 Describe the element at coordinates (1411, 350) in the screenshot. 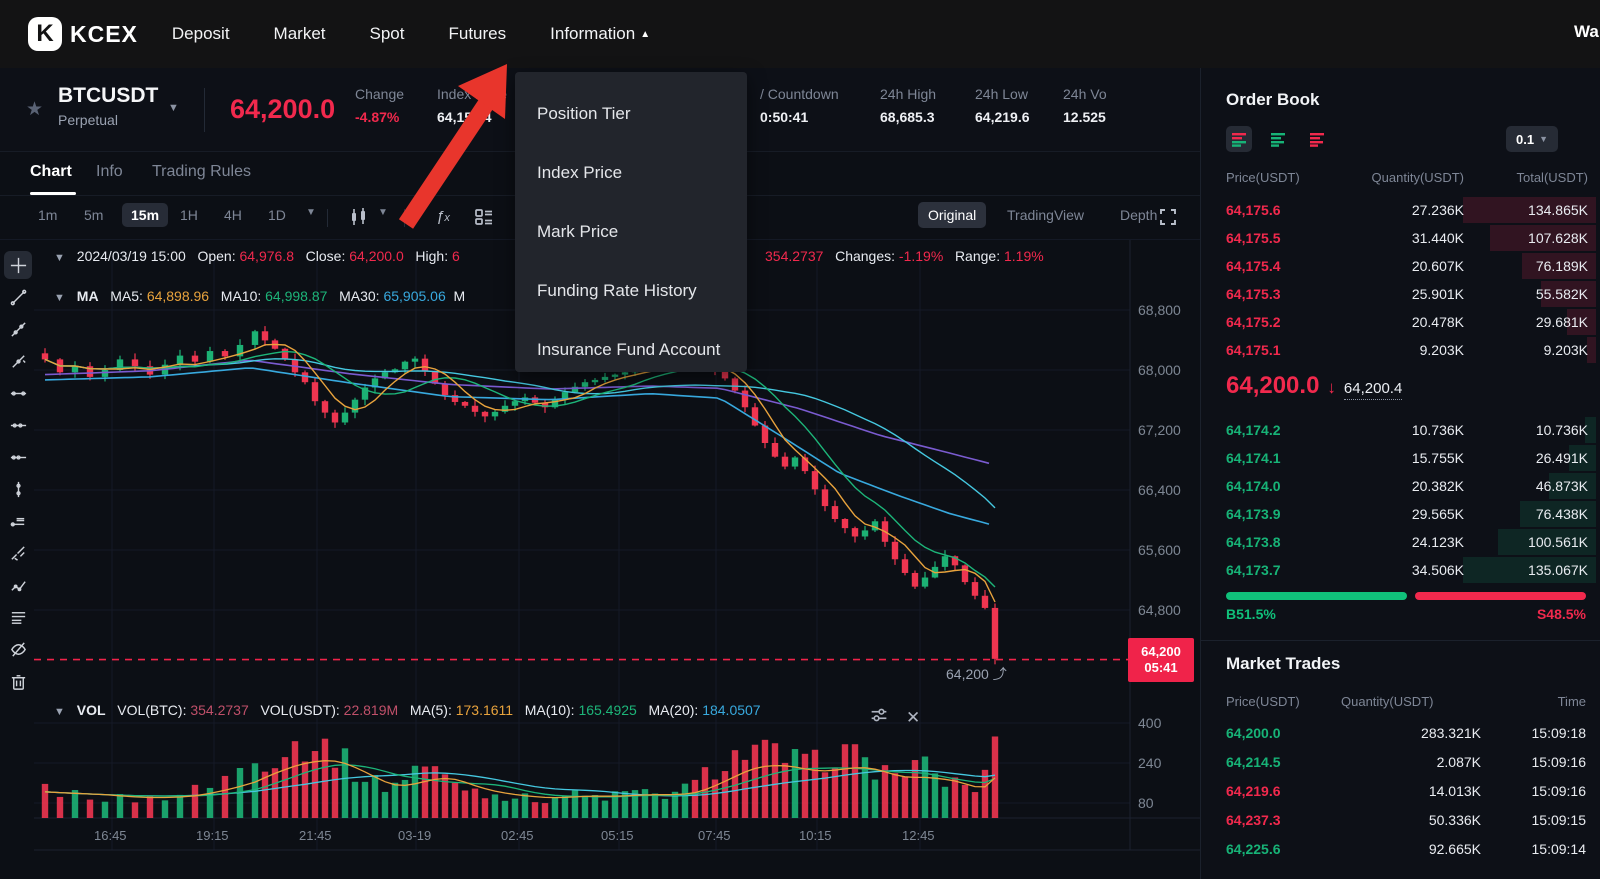

I see `ask-row: 64,175.1 9.203K 9.203K` at that location.